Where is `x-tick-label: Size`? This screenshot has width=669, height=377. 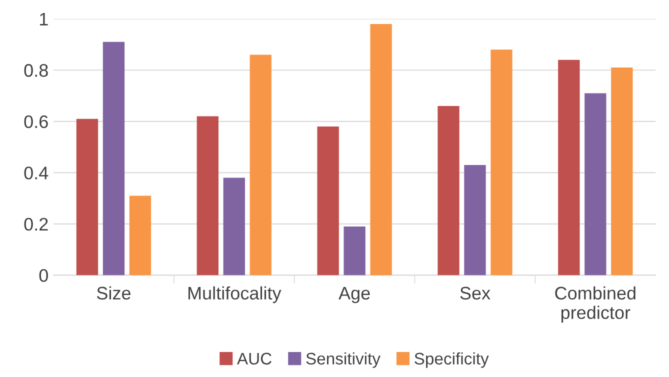
x-tick-label: Size is located at coordinates (113, 293).